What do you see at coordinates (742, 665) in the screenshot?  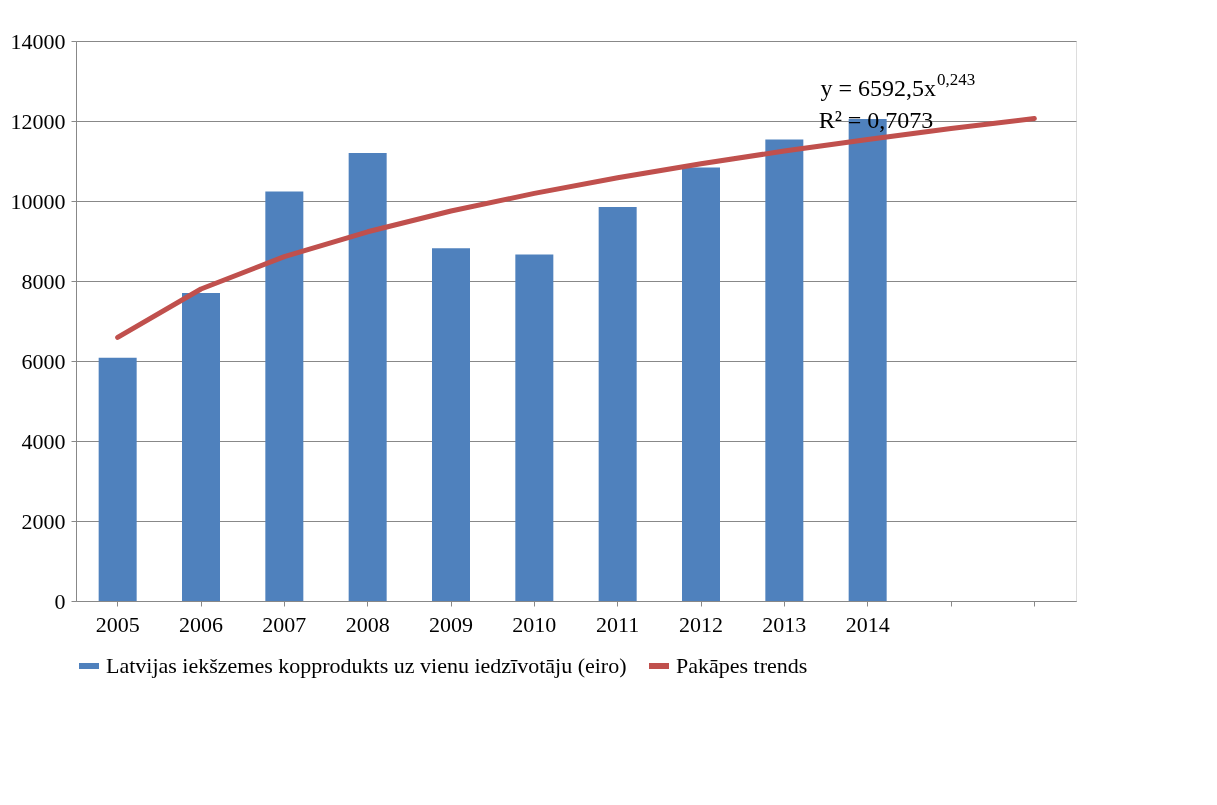 I see `legend-label: Pakāpes trends` at bounding box center [742, 665].